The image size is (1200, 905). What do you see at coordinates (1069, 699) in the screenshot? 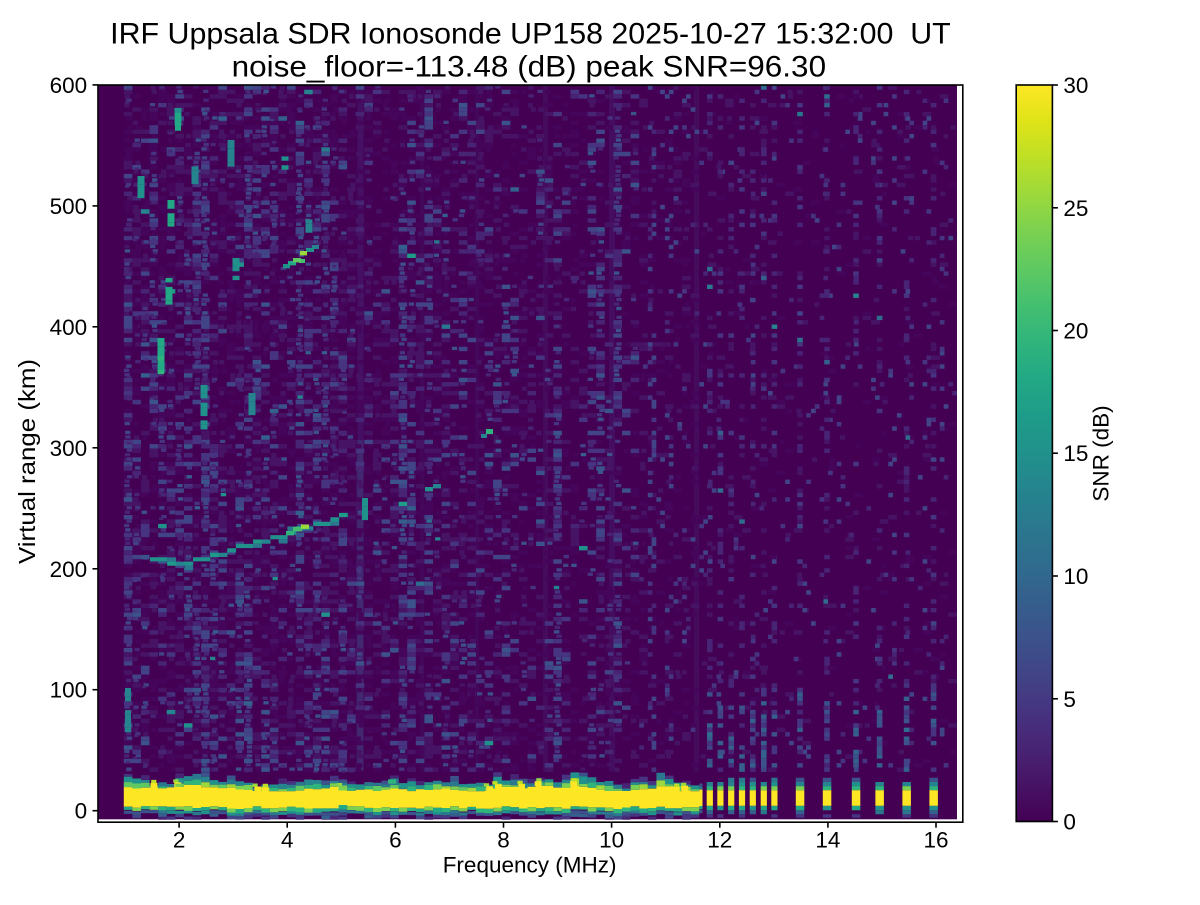
I see `svg-text: 5` at bounding box center [1069, 699].